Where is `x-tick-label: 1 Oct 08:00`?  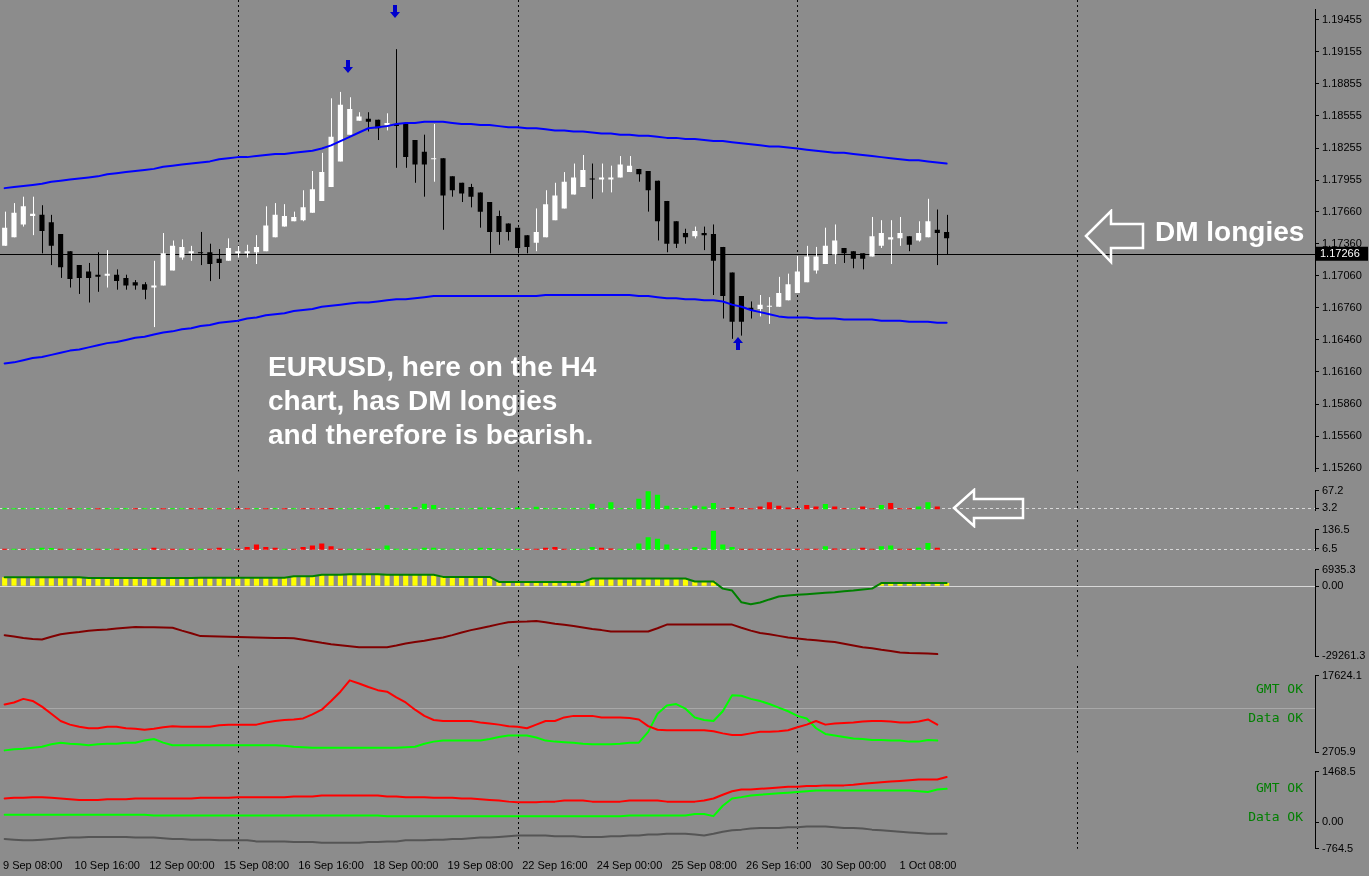 x-tick-label: 1 Oct 08:00 is located at coordinates (928, 865).